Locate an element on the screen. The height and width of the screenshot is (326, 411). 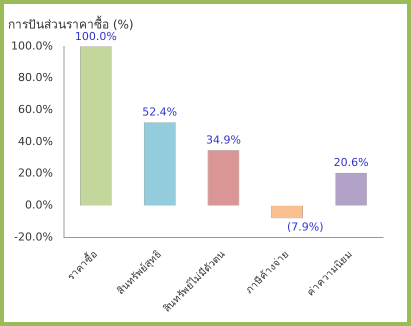
y-tick-label: 60.0% is located at coordinates (35, 109).